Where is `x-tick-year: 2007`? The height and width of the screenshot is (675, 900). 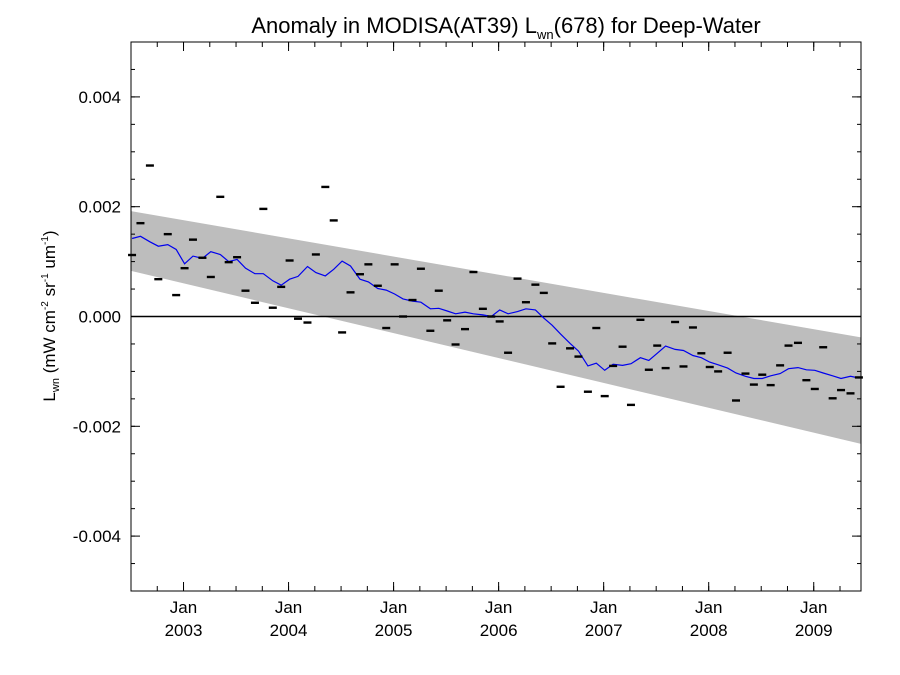 x-tick-year: 2007 is located at coordinates (604, 630).